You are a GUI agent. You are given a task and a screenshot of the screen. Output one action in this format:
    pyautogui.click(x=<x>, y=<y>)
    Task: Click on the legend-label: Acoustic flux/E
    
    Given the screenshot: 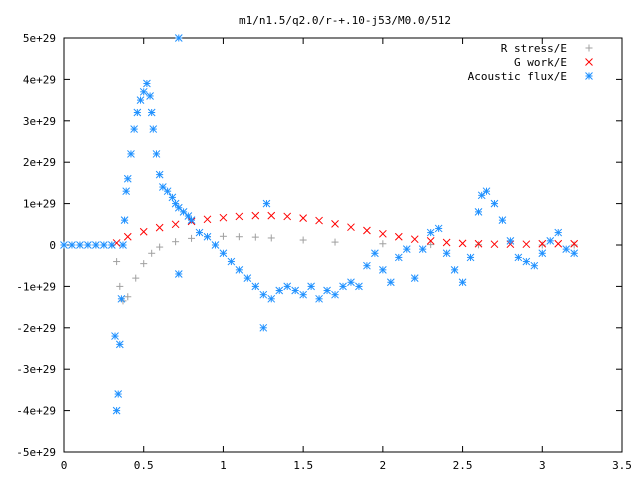 What is the action you would take?
    pyautogui.click(x=517, y=76)
    